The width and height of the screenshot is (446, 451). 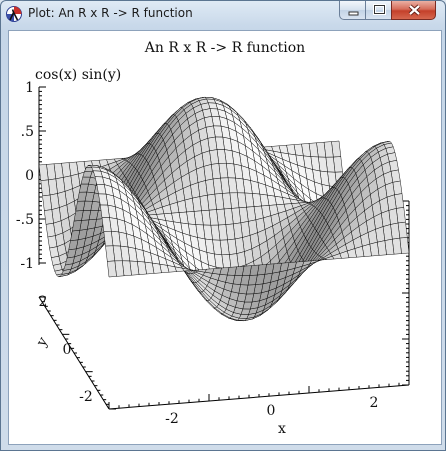 What do you see at coordinates (27, 132) in the screenshot?
I see `z-tick-label: .5` at bounding box center [27, 132].